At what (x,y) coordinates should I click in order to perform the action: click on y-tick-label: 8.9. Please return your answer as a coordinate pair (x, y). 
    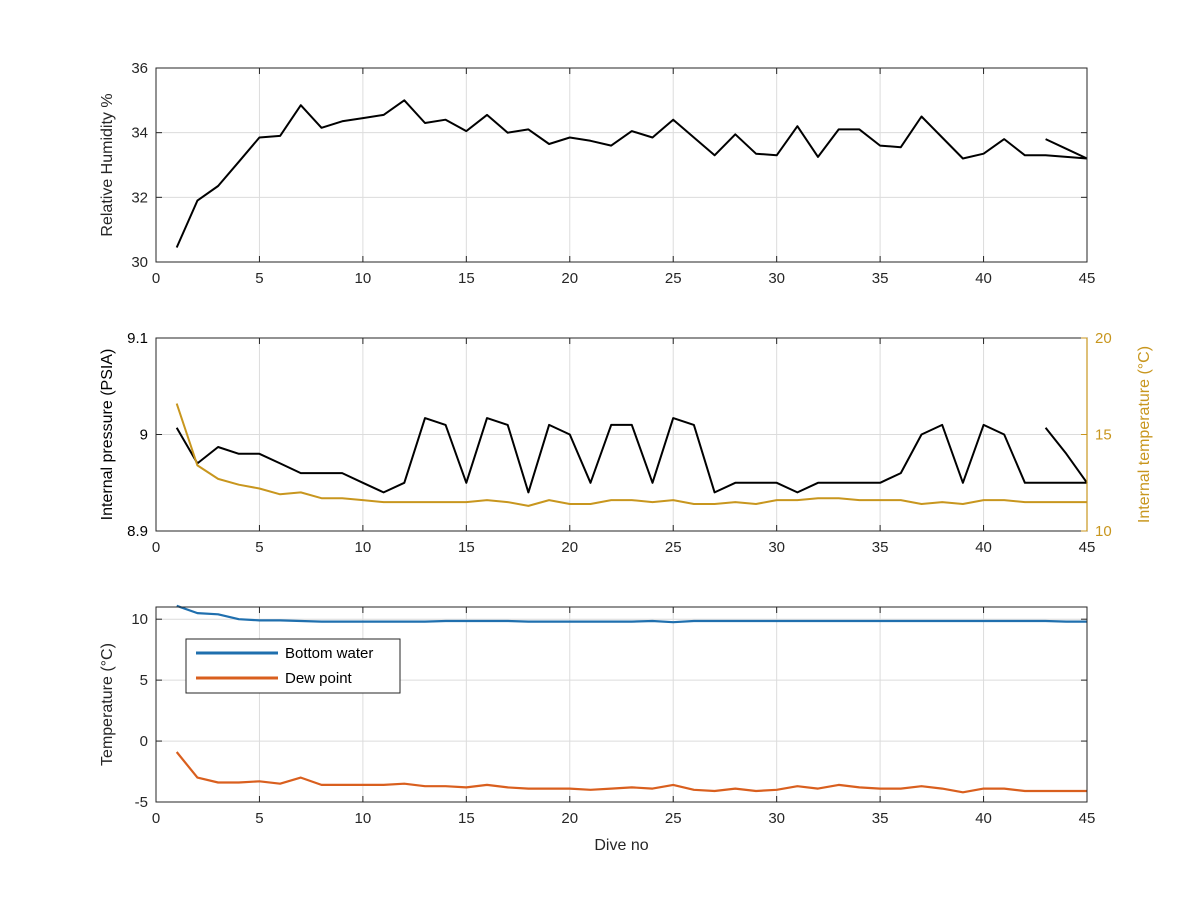
    Looking at the image, I should click on (137, 531).